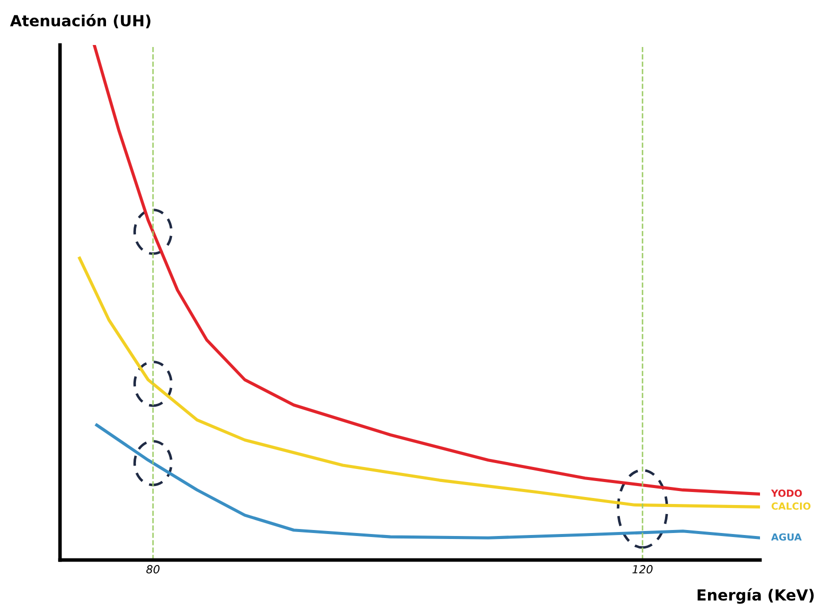 This screenshot has width=819, height=611. What do you see at coordinates (786, 537) in the screenshot?
I see `series-label: AGUA` at bounding box center [786, 537].